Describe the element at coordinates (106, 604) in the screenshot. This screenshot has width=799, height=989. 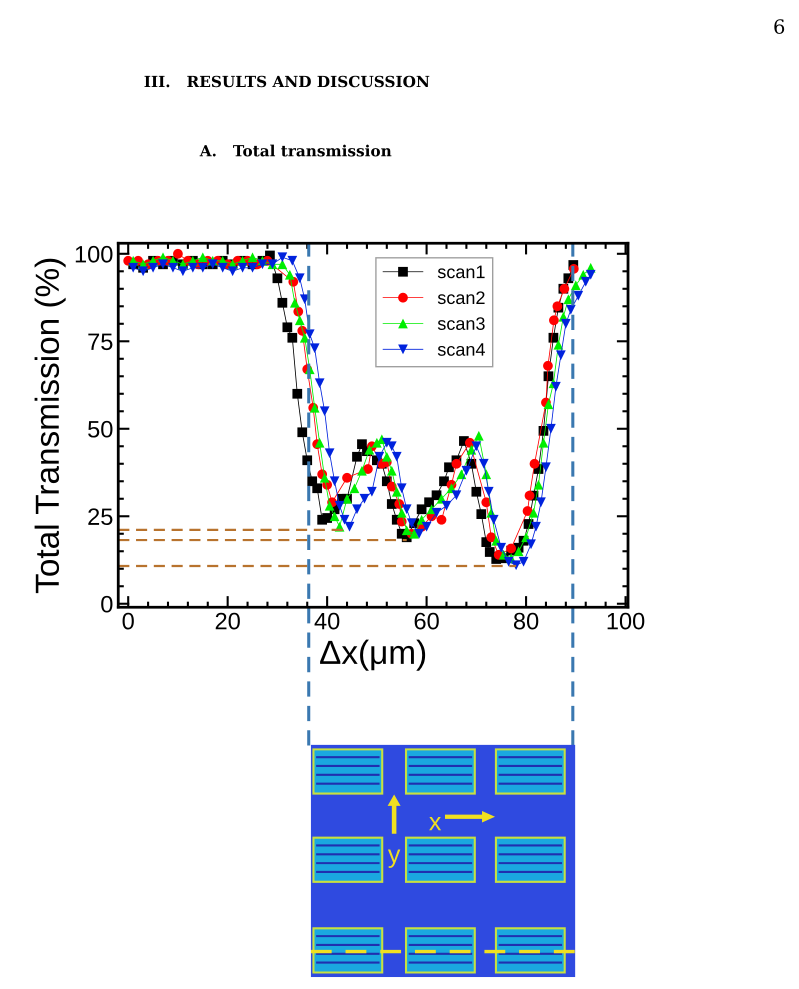
I see `y-tick-label: 0` at that location.